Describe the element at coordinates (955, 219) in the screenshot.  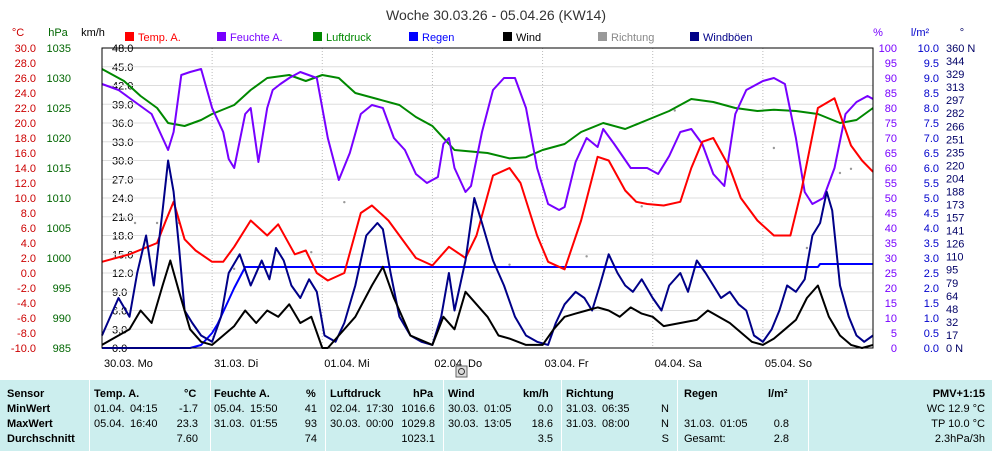
I see `tick-dir-13: 157` at that location.